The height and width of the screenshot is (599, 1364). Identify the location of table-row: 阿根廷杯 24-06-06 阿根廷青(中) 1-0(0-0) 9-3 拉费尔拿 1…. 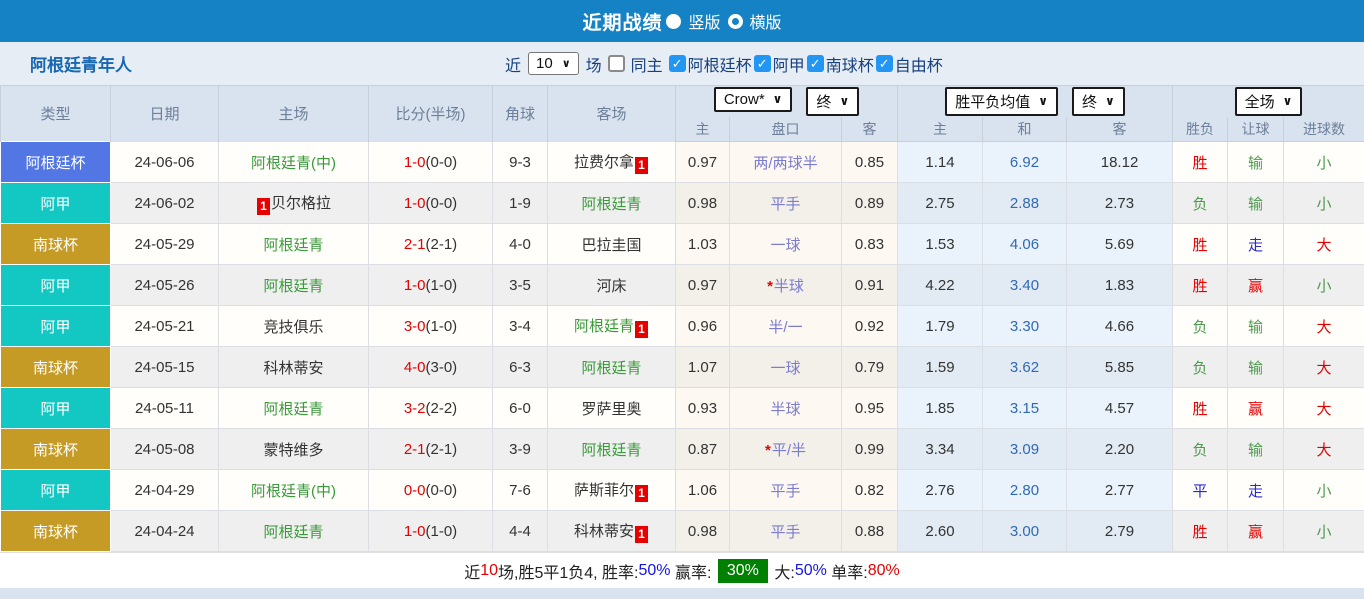
(682, 162).